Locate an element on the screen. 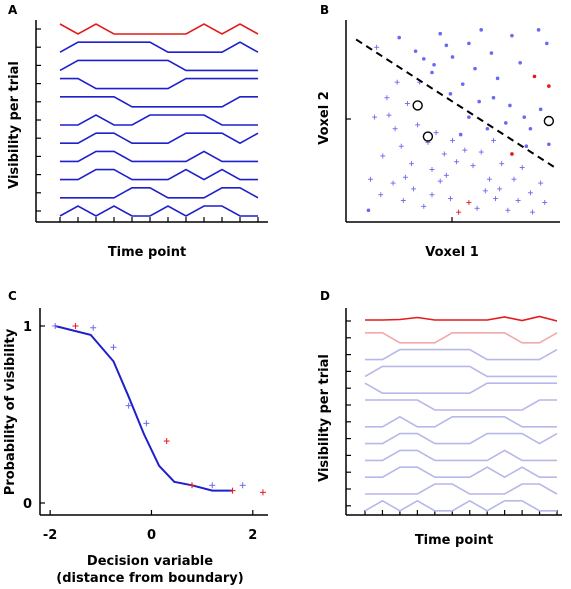 This screenshot has width=571, height=589. panel-c-letter: C is located at coordinates (12, 296).